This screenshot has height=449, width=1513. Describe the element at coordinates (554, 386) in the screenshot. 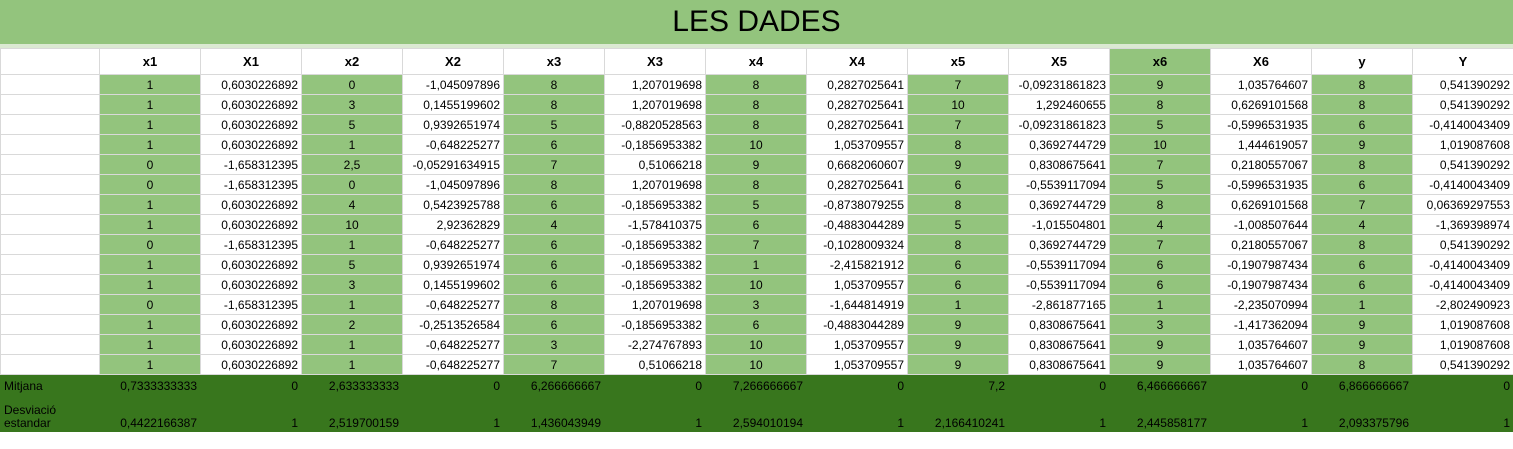

I see `mean-cell: 6,266666667` at that location.